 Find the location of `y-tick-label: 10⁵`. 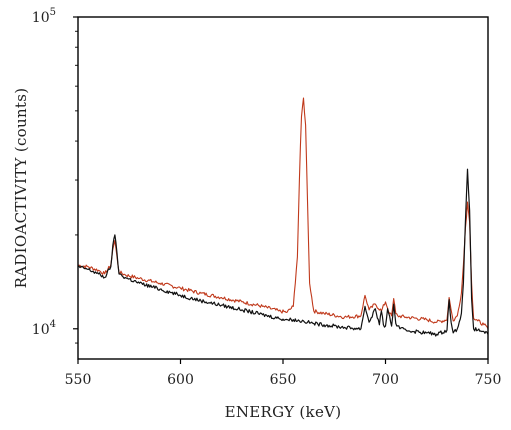

y-tick-label: 10⁵ is located at coordinates (44, 16).